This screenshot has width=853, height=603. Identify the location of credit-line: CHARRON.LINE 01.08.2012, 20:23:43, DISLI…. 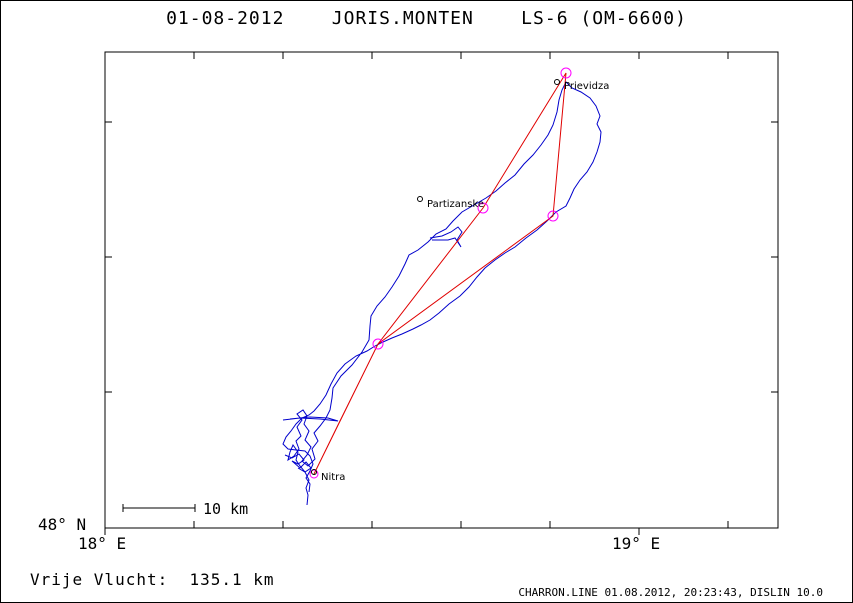
(670, 592).